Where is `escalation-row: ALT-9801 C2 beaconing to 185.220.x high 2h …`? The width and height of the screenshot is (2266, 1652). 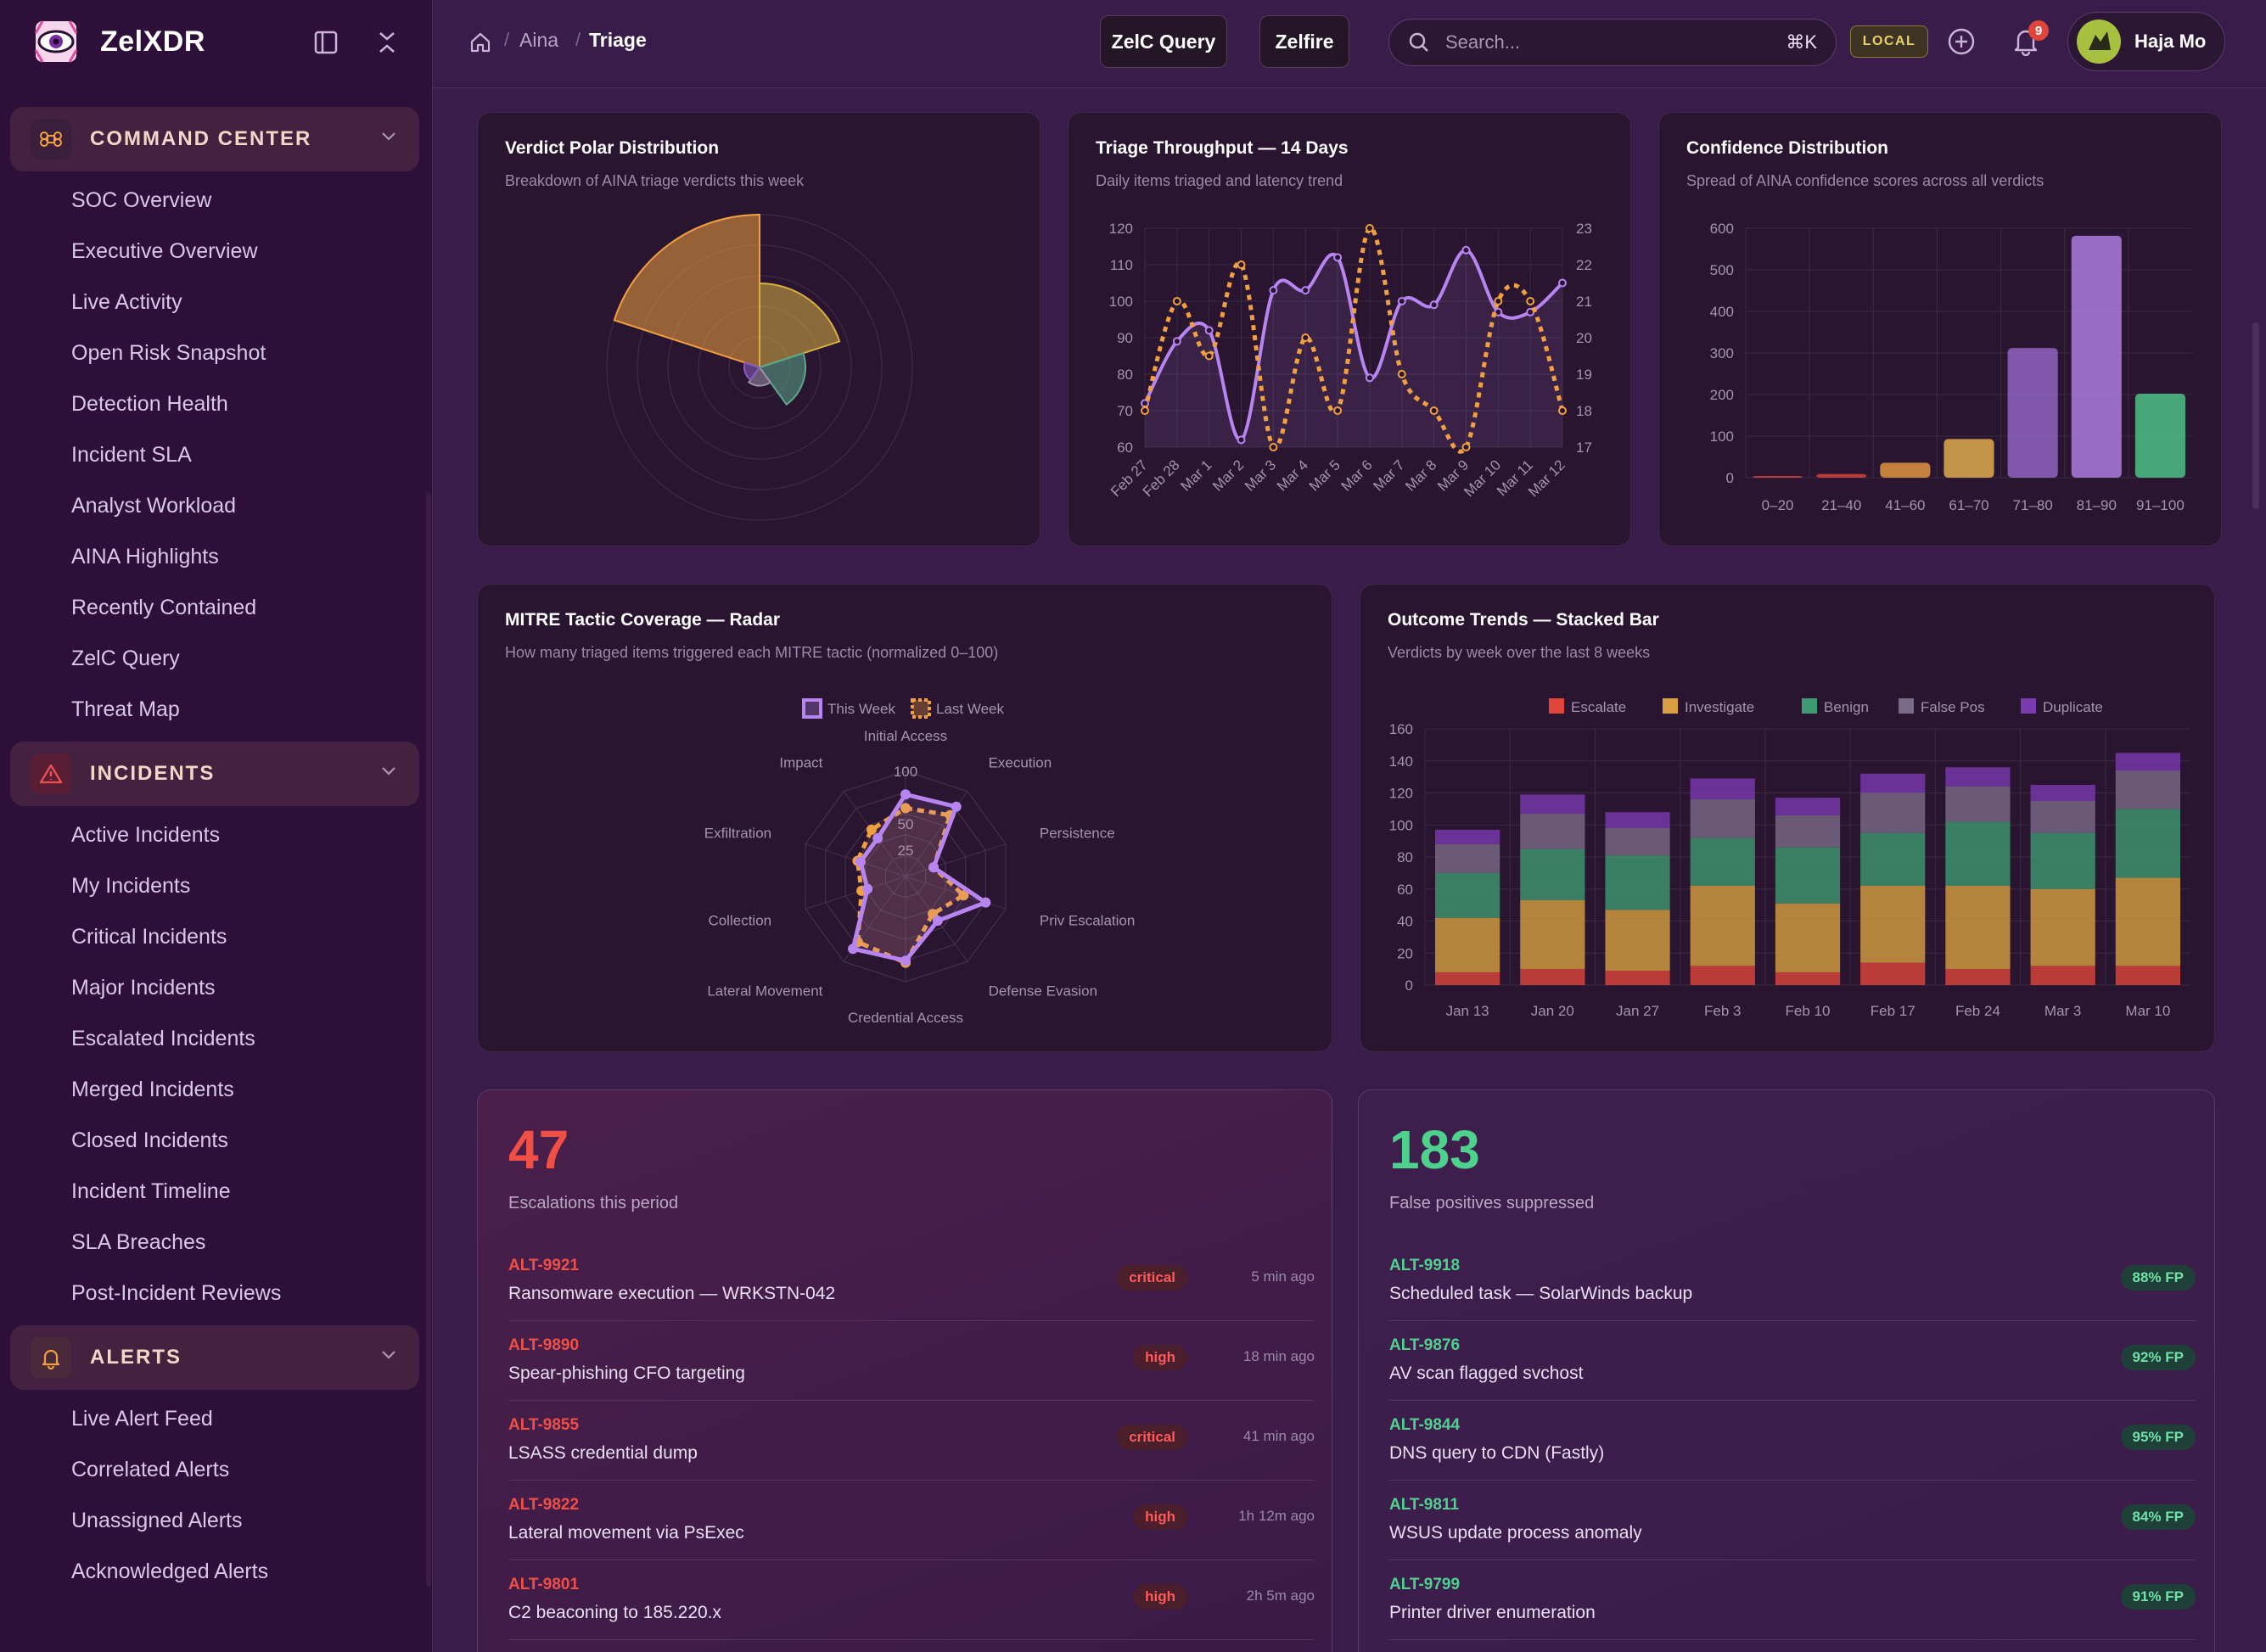
escalation-row: ALT-9801 C2 beaconing to 185.220.x high 2h … is located at coordinates (912, 1600).